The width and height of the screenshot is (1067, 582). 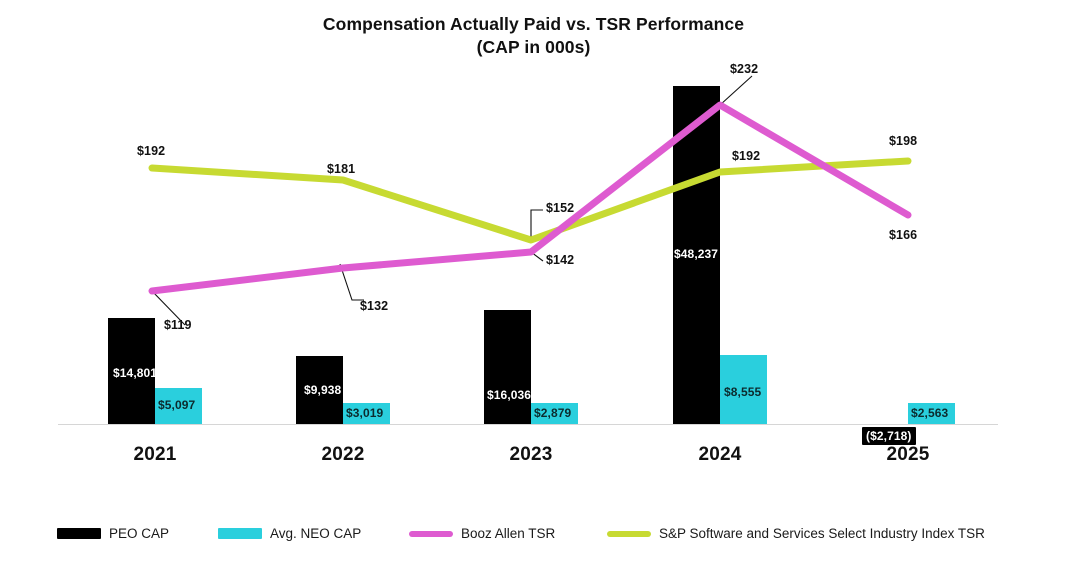 I want to click on legend-swatch-neo-icon, so click(x=240, y=533).